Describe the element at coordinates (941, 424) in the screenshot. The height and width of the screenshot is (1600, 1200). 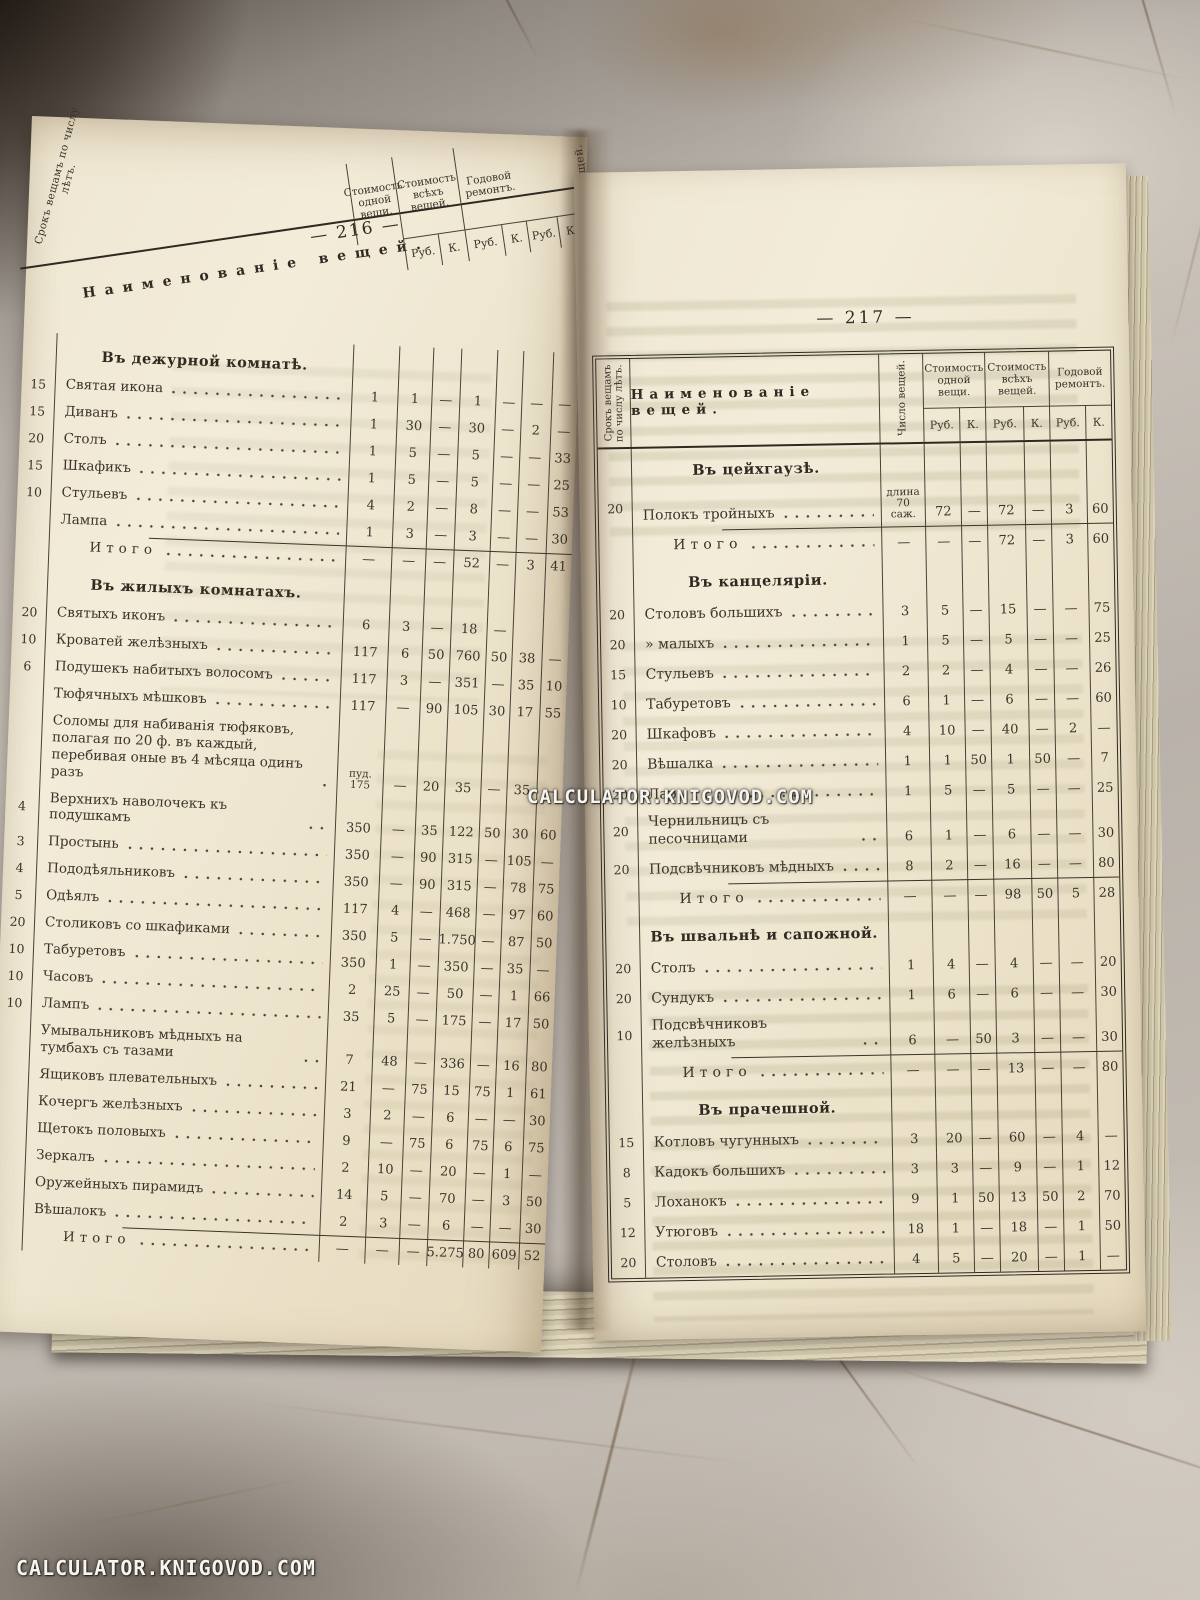
I see `rub-subheader: Руб.` at that location.